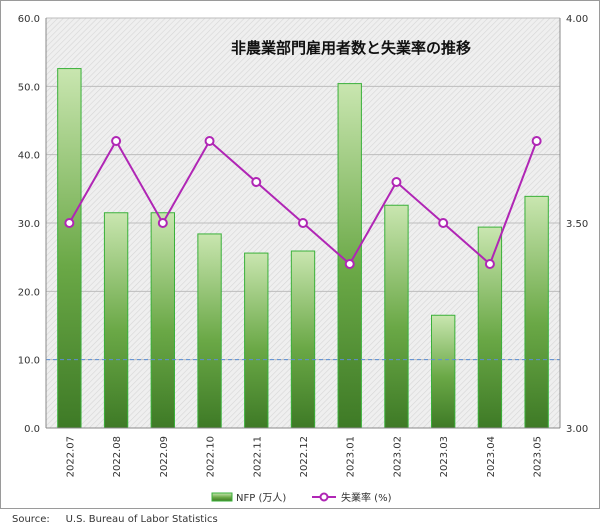  I want to click on x-tick-label: 2022.09, so click(164, 456).